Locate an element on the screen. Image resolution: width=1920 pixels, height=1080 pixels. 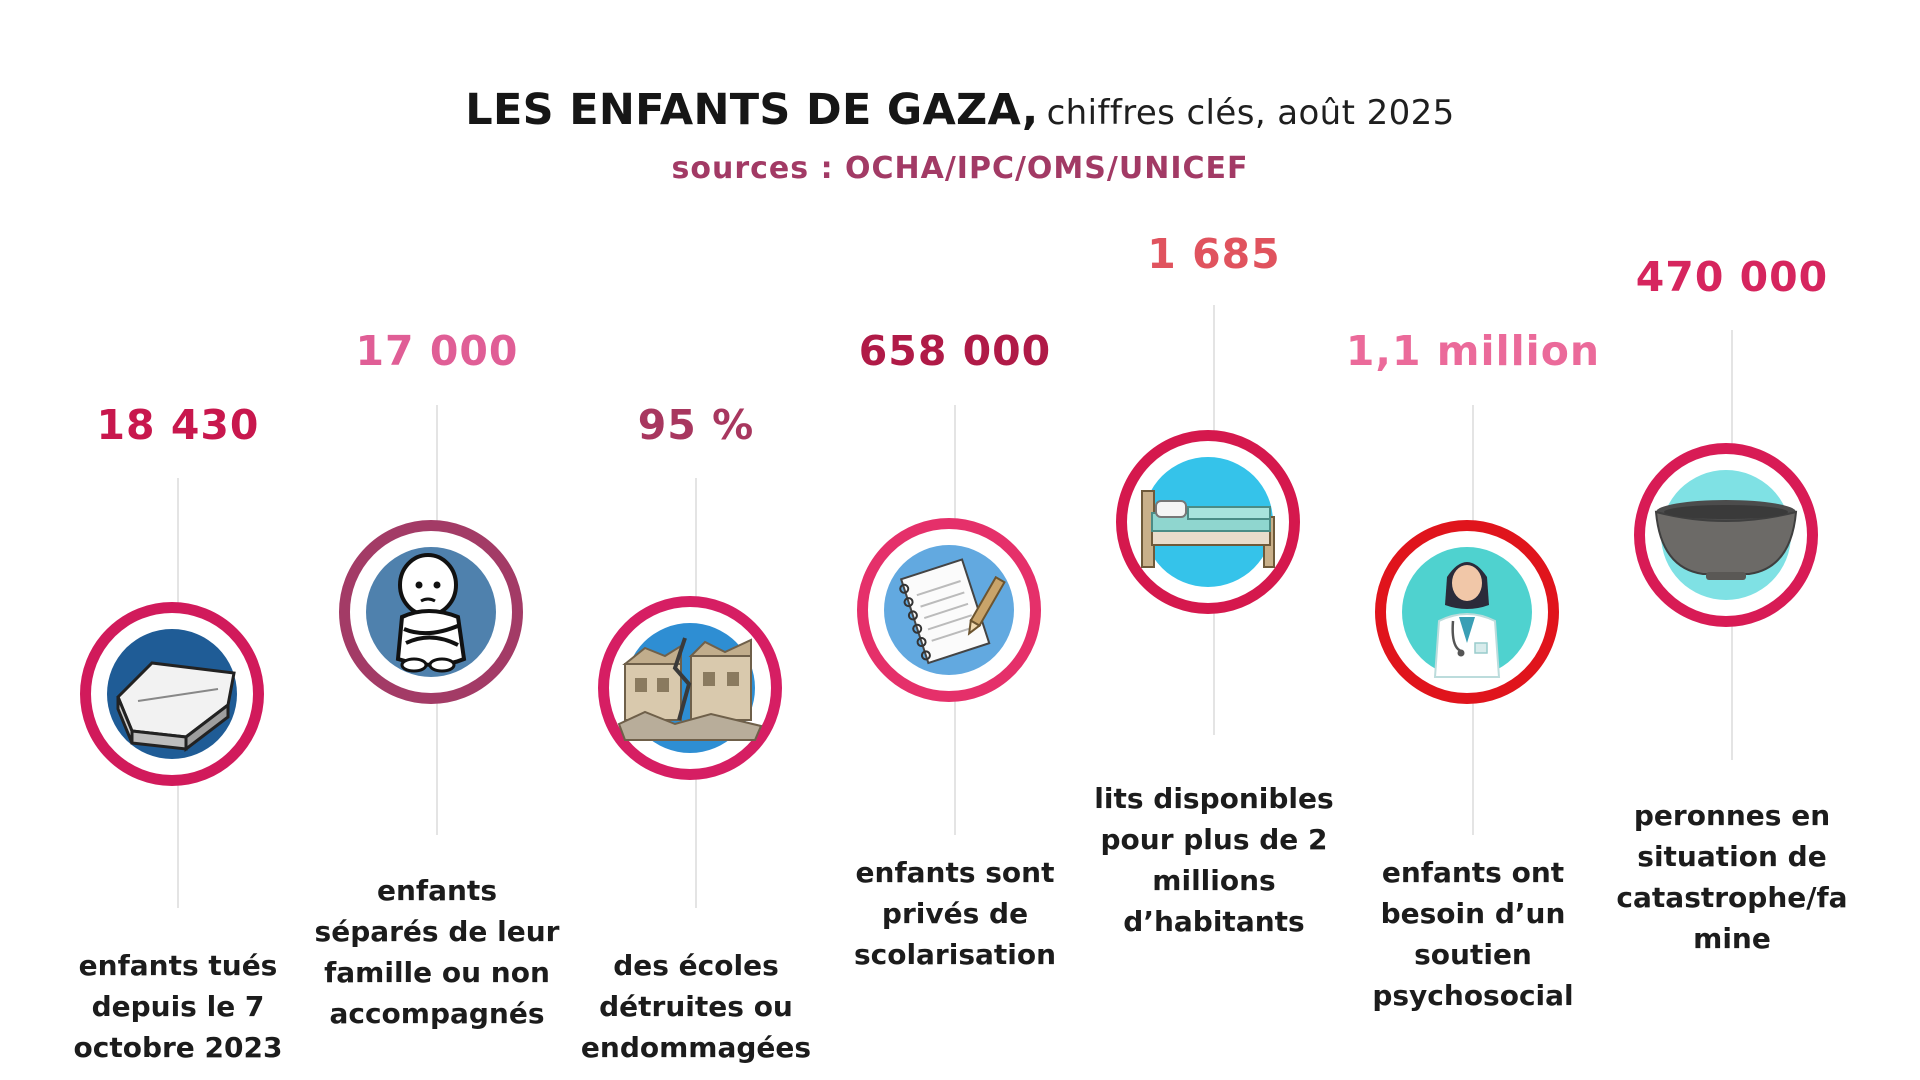
sad-child-icon is located at coordinates (431, 613).